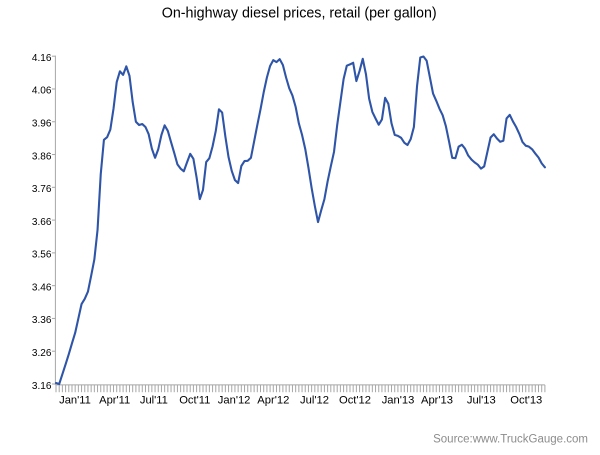 The image size is (600, 455). I want to click on svg-text: 3.56, so click(42, 255).